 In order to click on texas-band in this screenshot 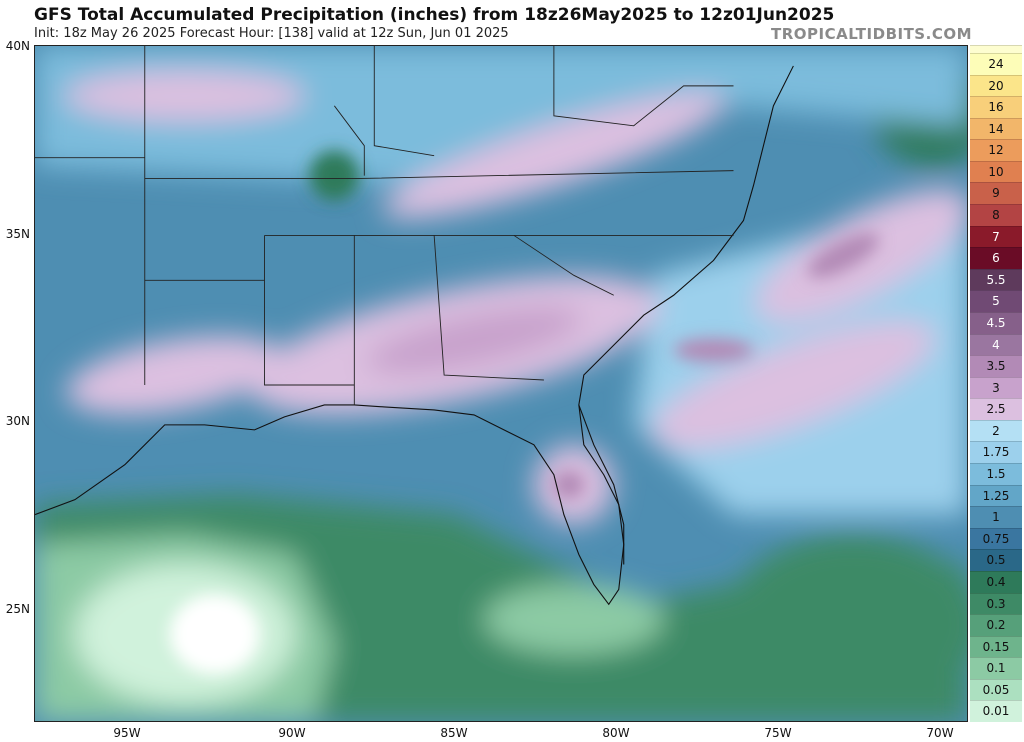, I will do `click(174, 375)`.